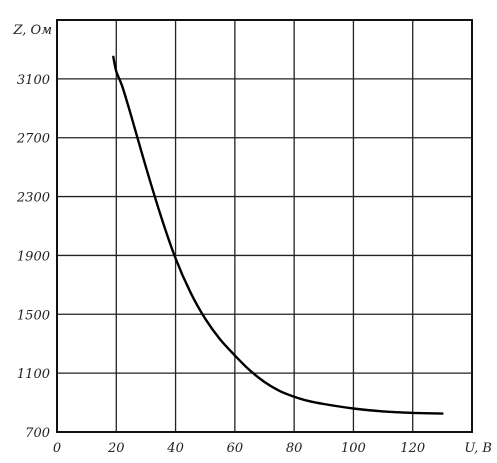 Image resolution: width=497 pixels, height=463 pixels. Describe the element at coordinates (412, 448) in the screenshot. I see `x-tick-label-6: 120` at that location.